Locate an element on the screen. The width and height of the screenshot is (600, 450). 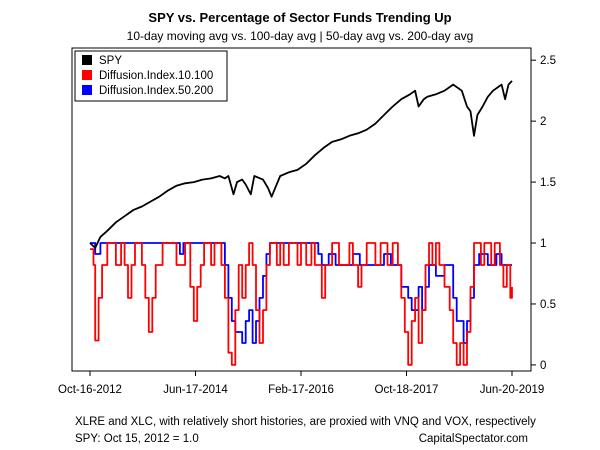
y-tick-label: 2.5 is located at coordinates (548, 61).